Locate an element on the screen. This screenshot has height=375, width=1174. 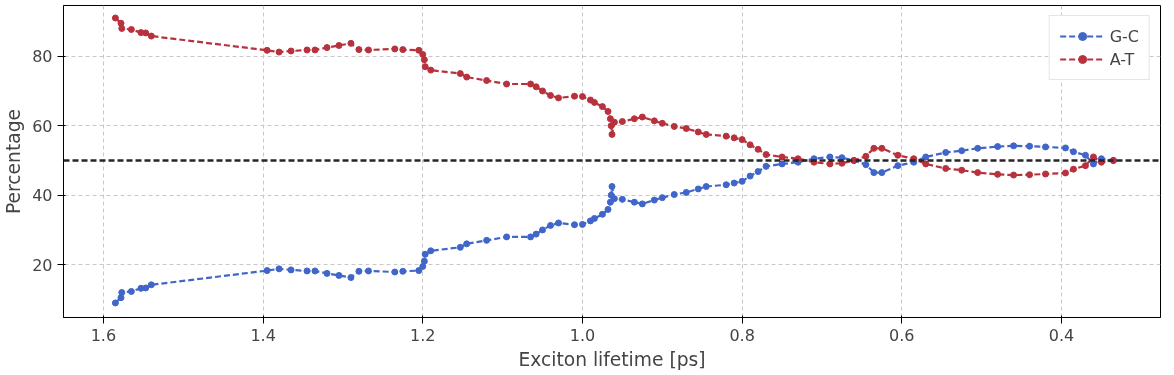
x-axis-title: Exciton lifetime [ps] is located at coordinates (612, 359).